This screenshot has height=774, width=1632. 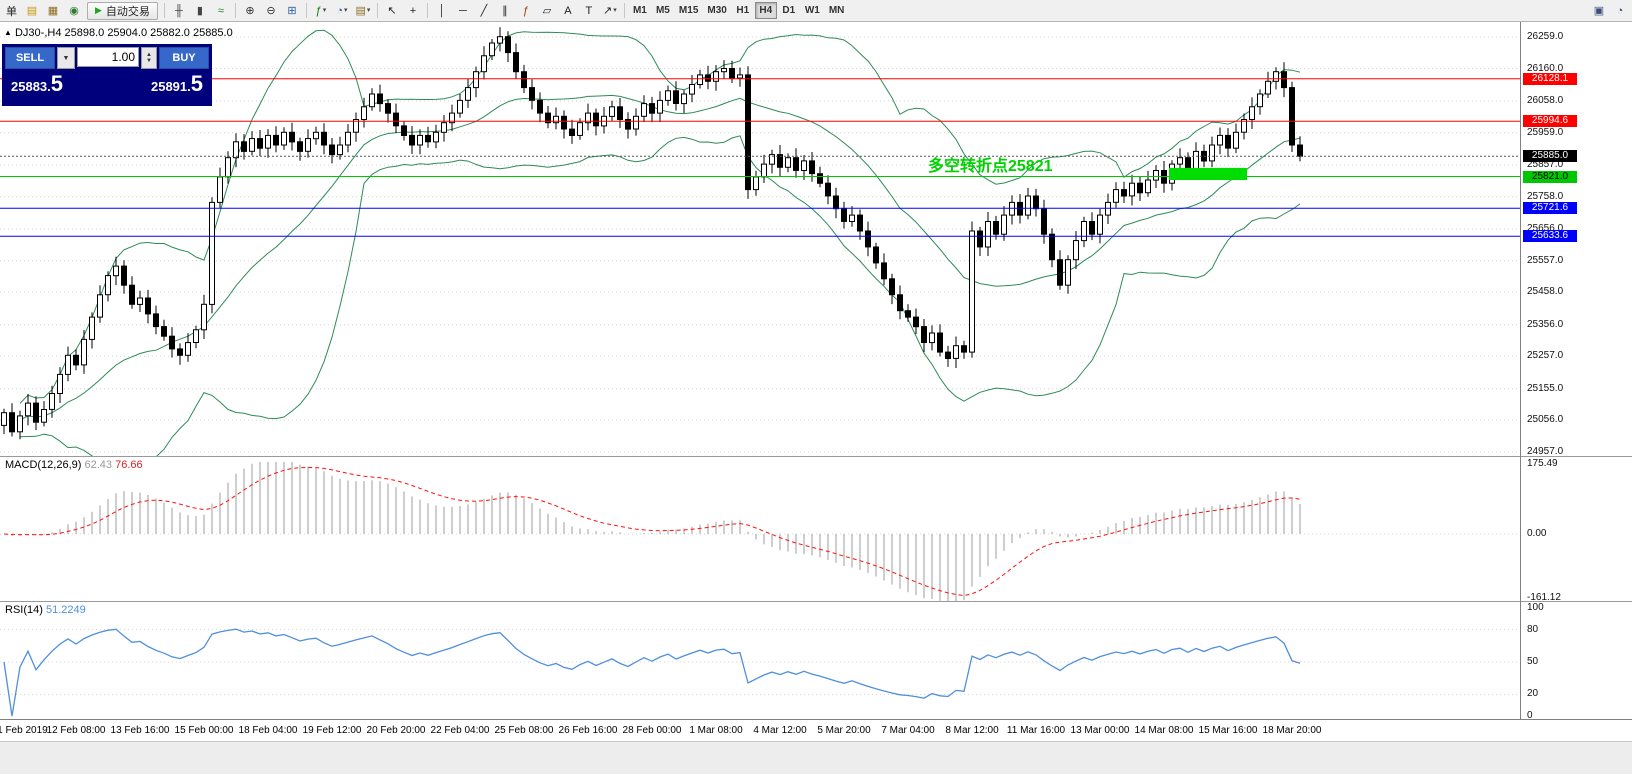 What do you see at coordinates (66, 58) in the screenshot?
I see `order-type-dropdown: ▼` at bounding box center [66, 58].